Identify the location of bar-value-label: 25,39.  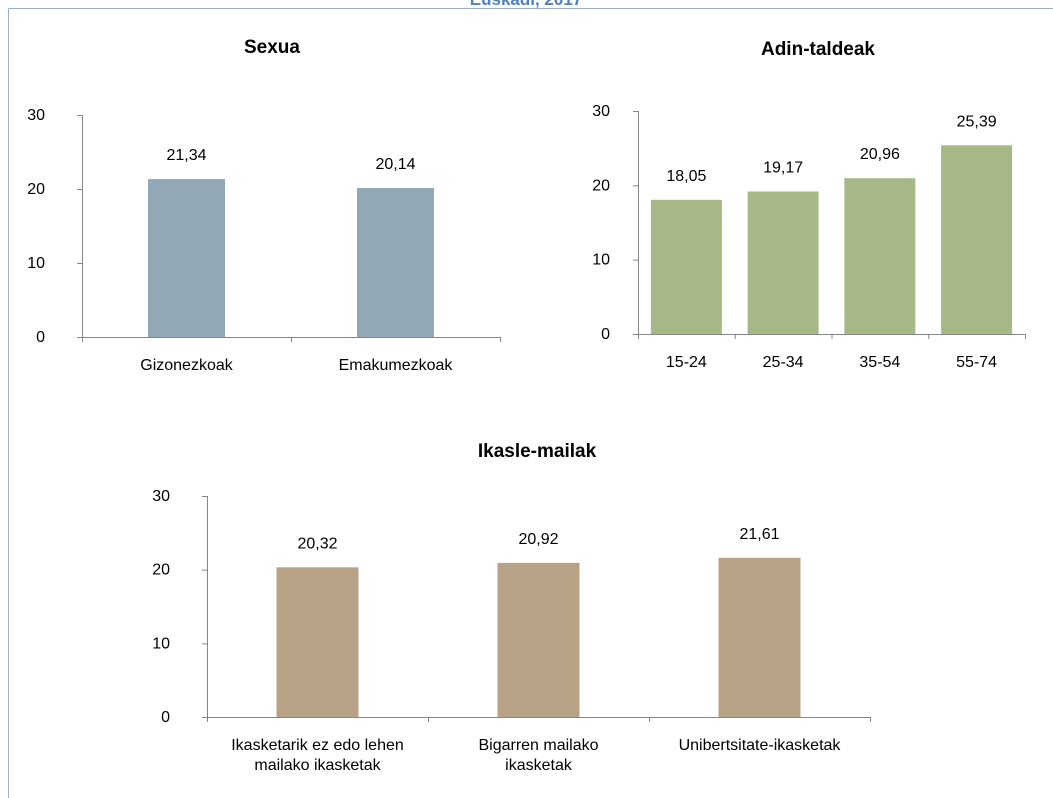
(977, 121).